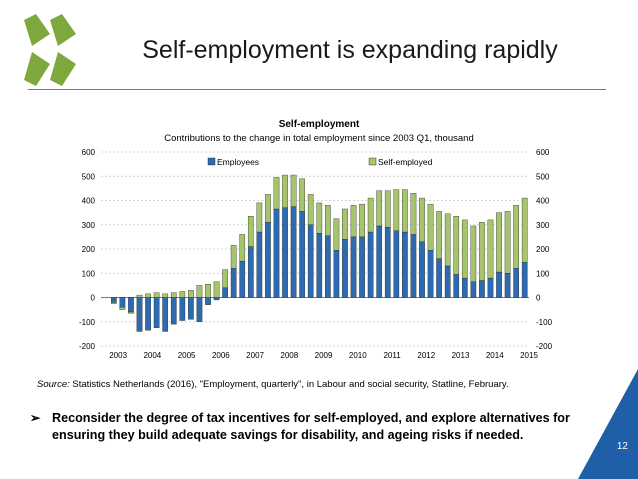 This screenshot has height=479, width=638. Describe the element at coordinates (543, 249) in the screenshot. I see `y-tick-label-right: 200` at that location.